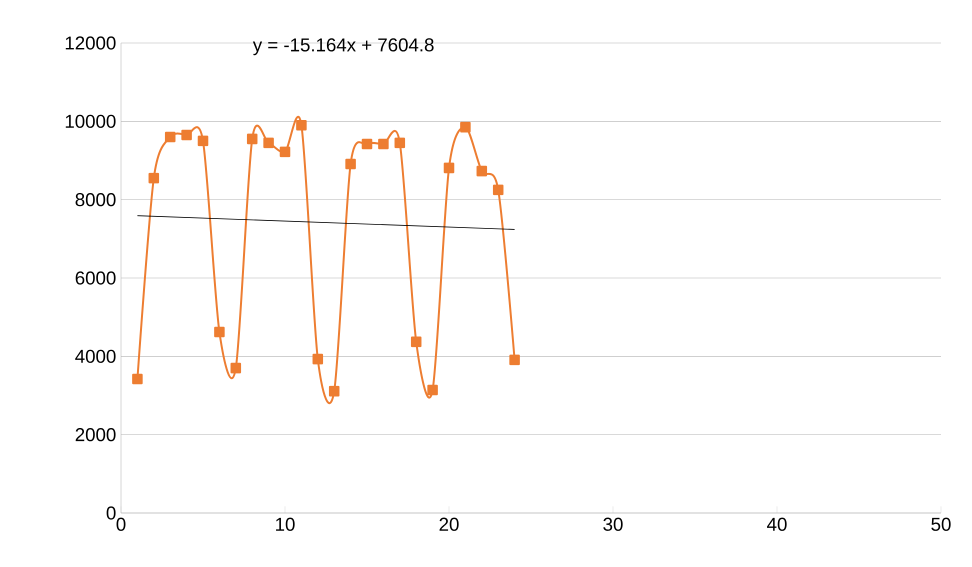  I want to click on y-tick-label: 10000, so click(91, 121).